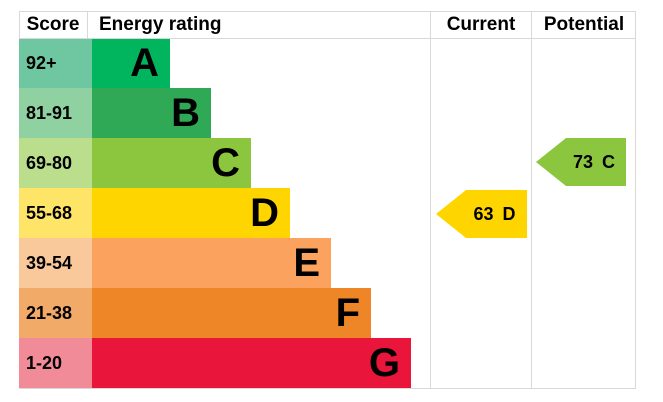 The image size is (663, 402). Describe the element at coordinates (327, 63) in the screenshot. I see `band-row-a: 92+ A` at that location.